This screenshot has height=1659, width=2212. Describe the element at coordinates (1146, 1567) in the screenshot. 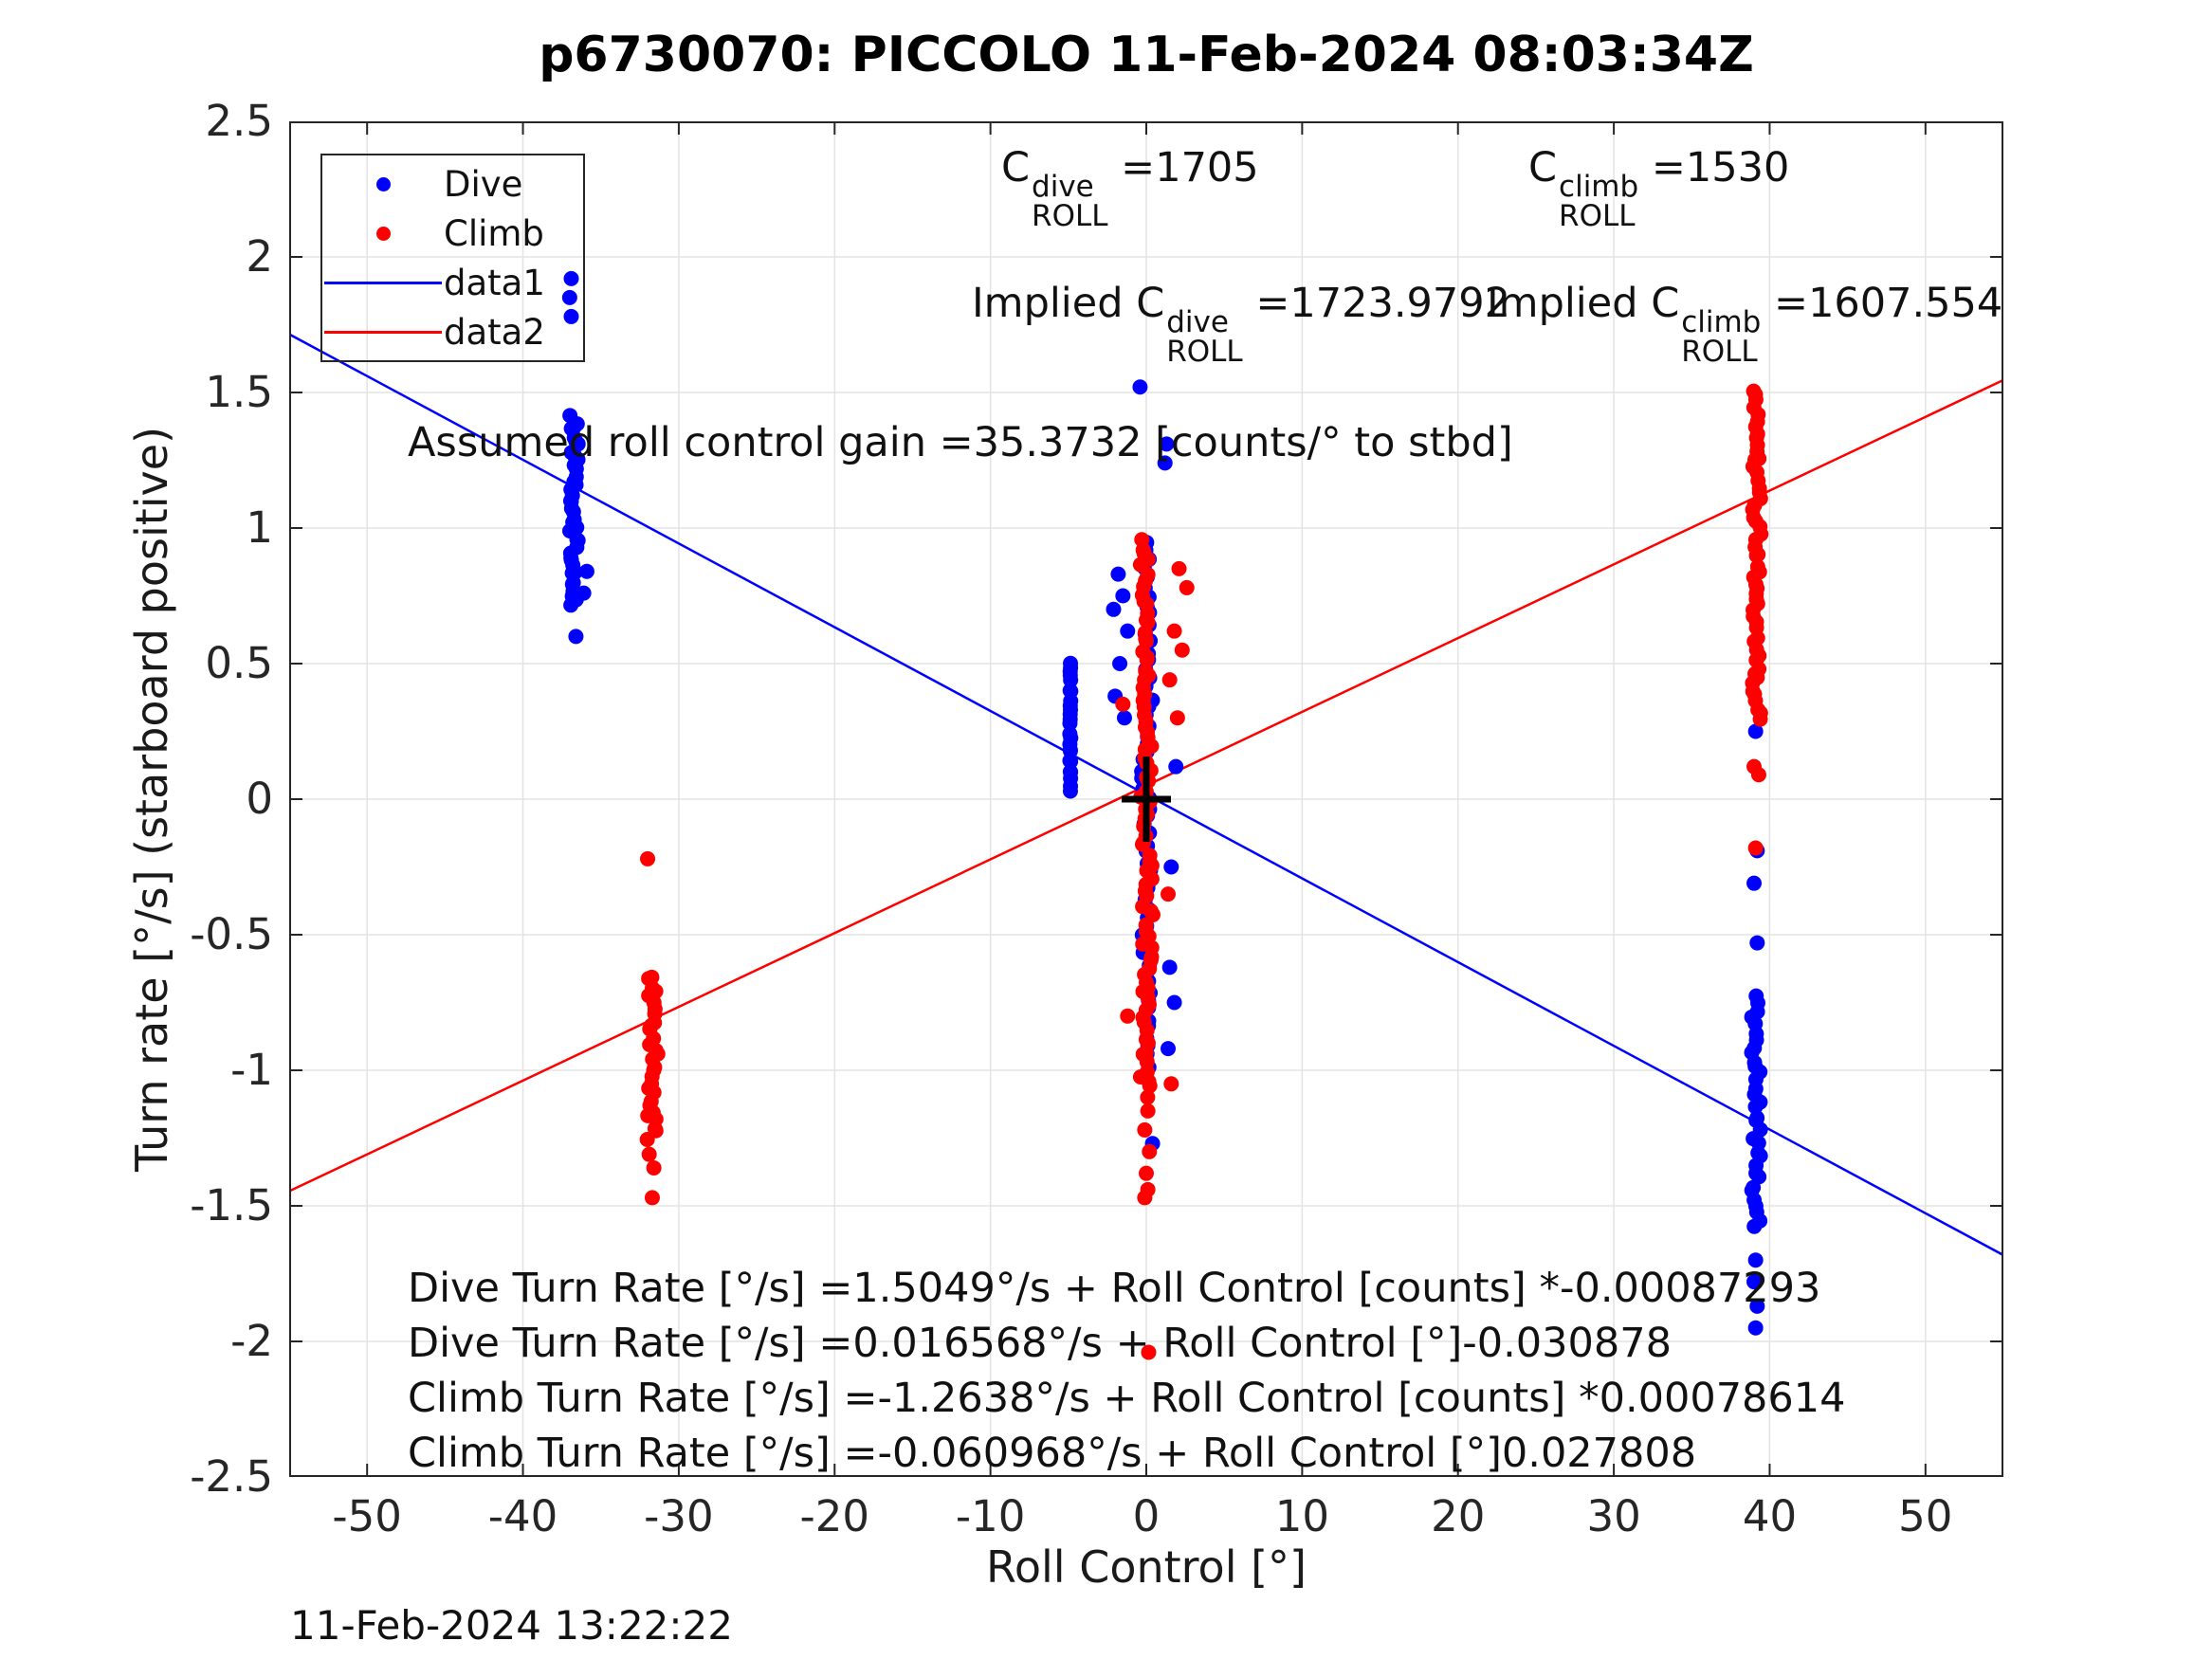

I see `x-axis-label: Roll Control [°]` at that location.